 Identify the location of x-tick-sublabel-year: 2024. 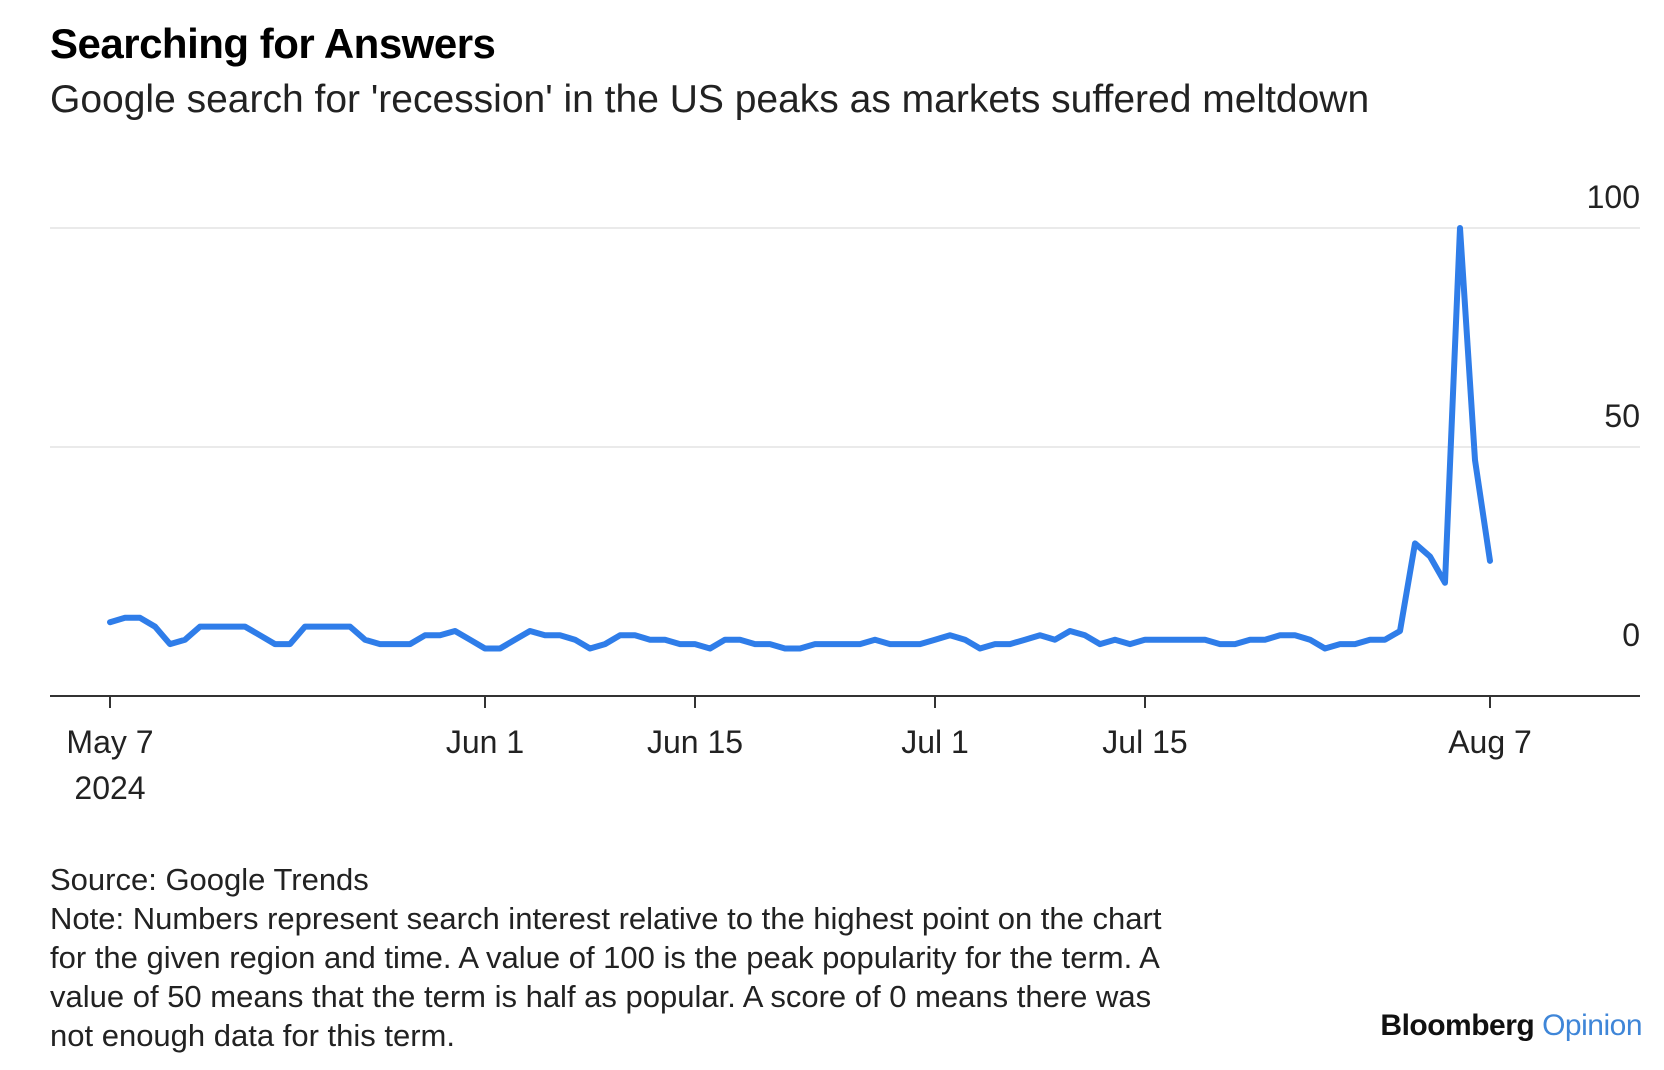
(109, 788).